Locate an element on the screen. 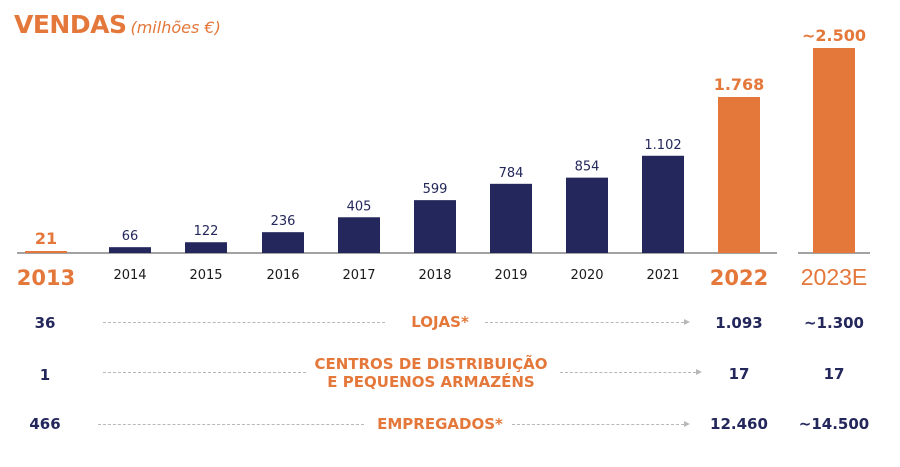  category-label-2014: 2014 is located at coordinates (129, 275).